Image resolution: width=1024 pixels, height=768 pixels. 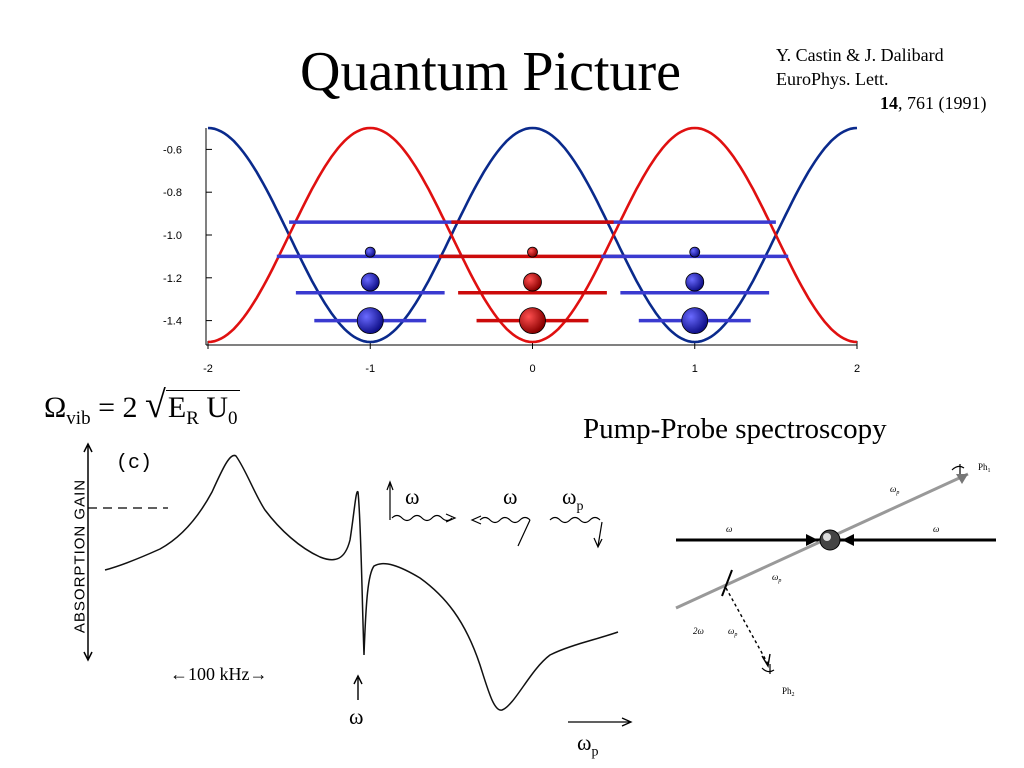 I want to click on photodiode-2-icon, so click(x=768, y=669).